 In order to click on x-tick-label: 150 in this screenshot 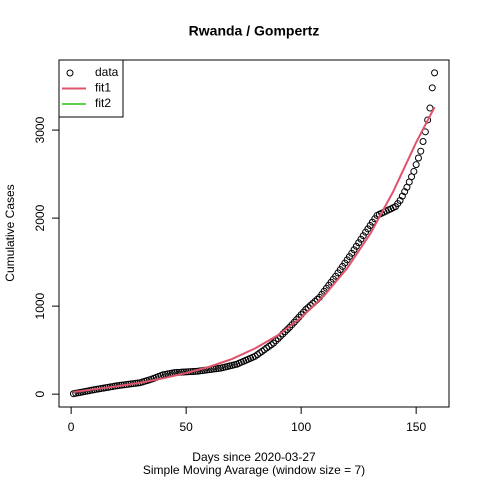, I will do `click(416, 427)`.